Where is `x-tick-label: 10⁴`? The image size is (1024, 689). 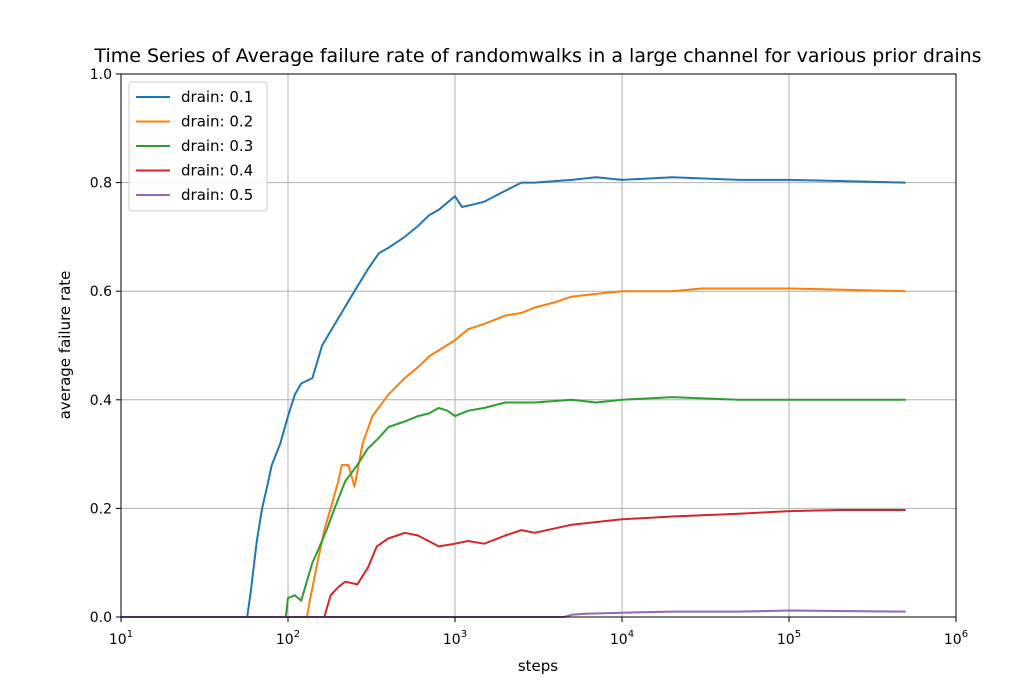 x-tick-label: 10⁴ is located at coordinates (622, 638).